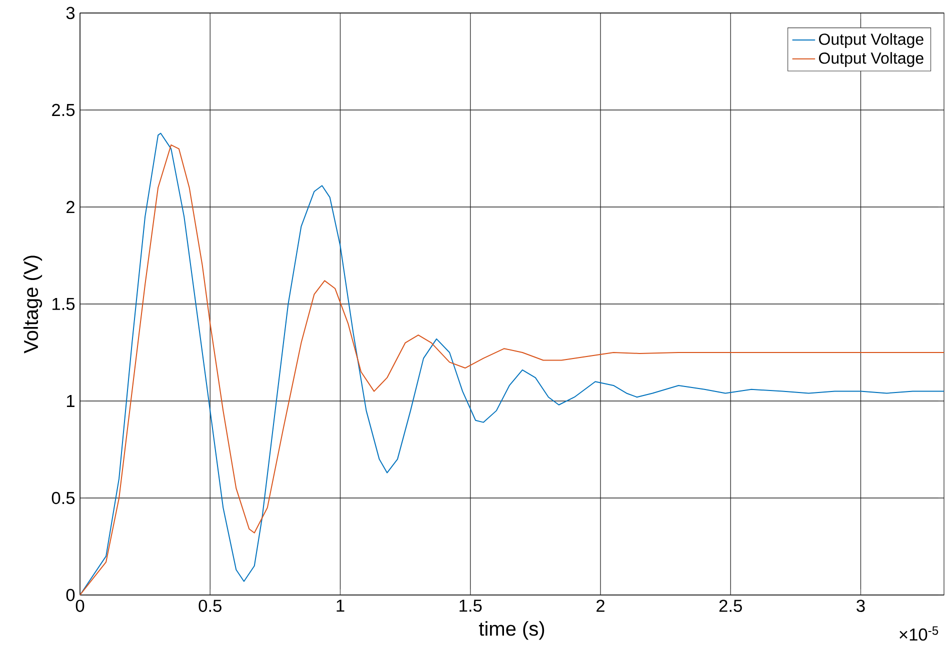  What do you see at coordinates (730, 606) in the screenshot?
I see `x-tick-label: 2.5` at bounding box center [730, 606].